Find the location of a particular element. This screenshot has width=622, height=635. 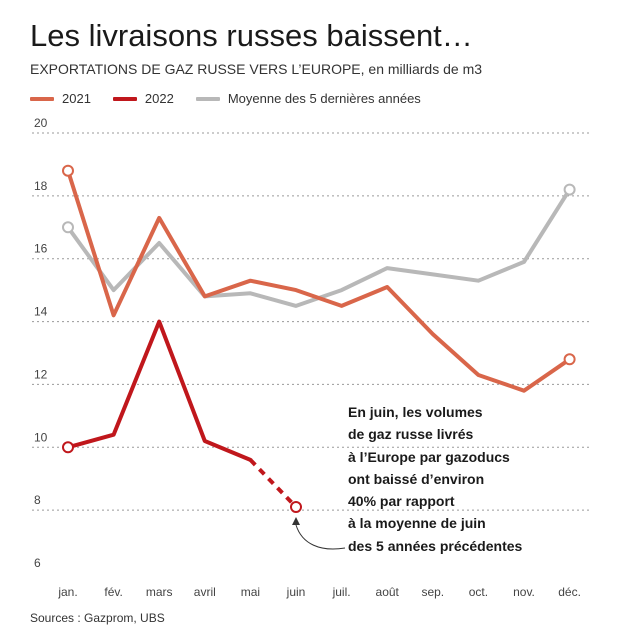

legend-item-average: Moyenne des 5 dernières années is located at coordinates (308, 98).